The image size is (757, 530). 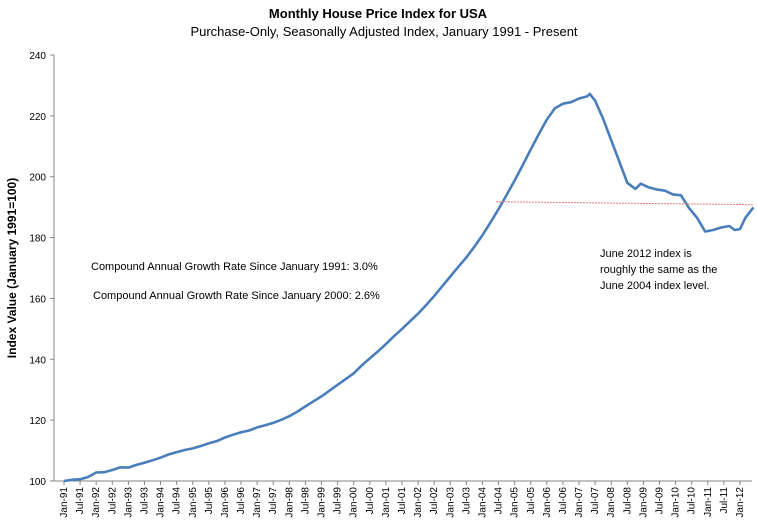 What do you see at coordinates (643, 502) in the screenshot?
I see `x-tick-label: Jan-09` at bounding box center [643, 502].